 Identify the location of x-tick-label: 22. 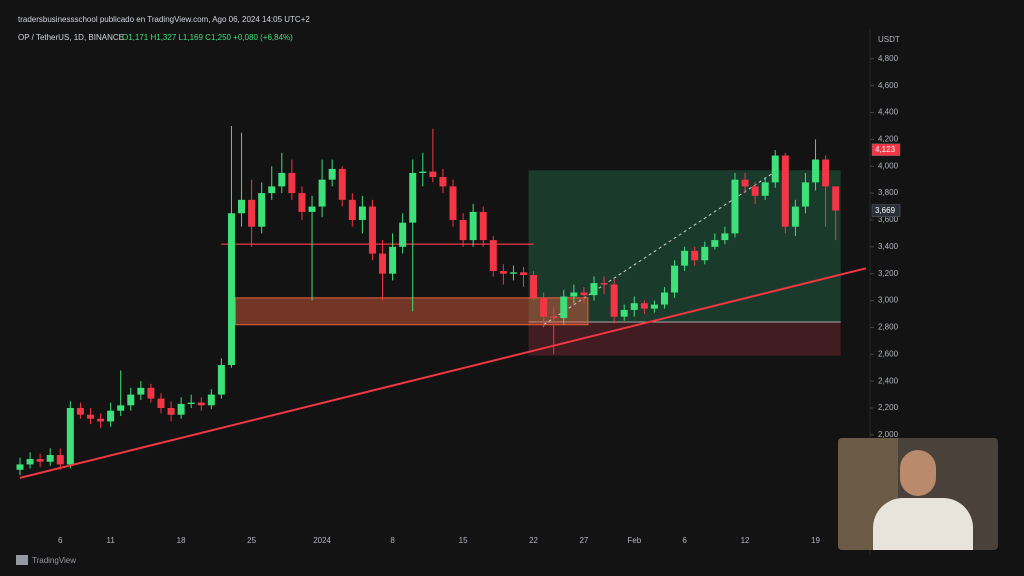
(533, 540).